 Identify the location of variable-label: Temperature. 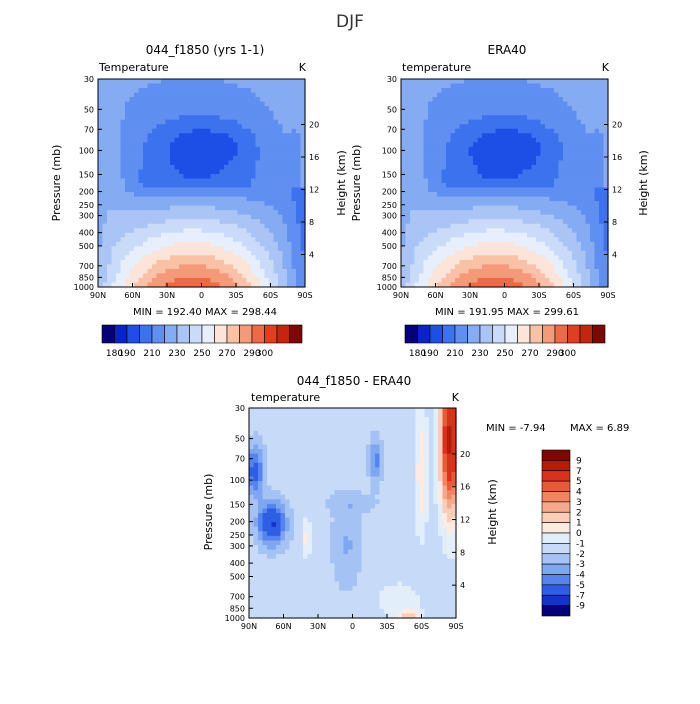
(133, 67).